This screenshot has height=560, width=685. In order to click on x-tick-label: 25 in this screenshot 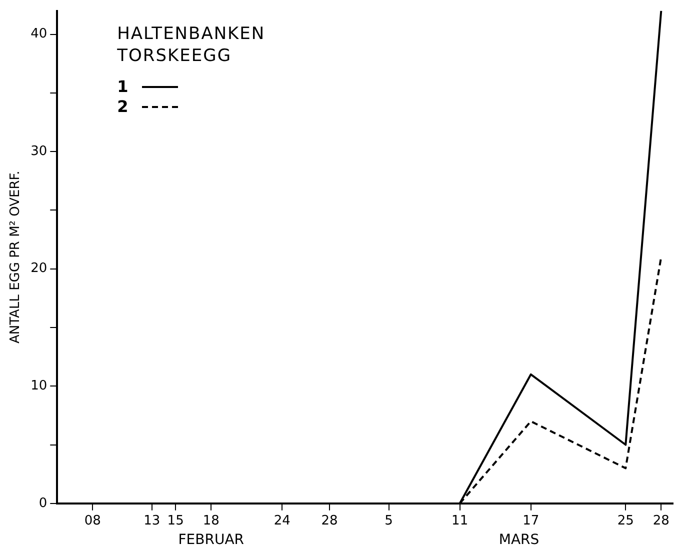, I will do `click(625, 521)`.